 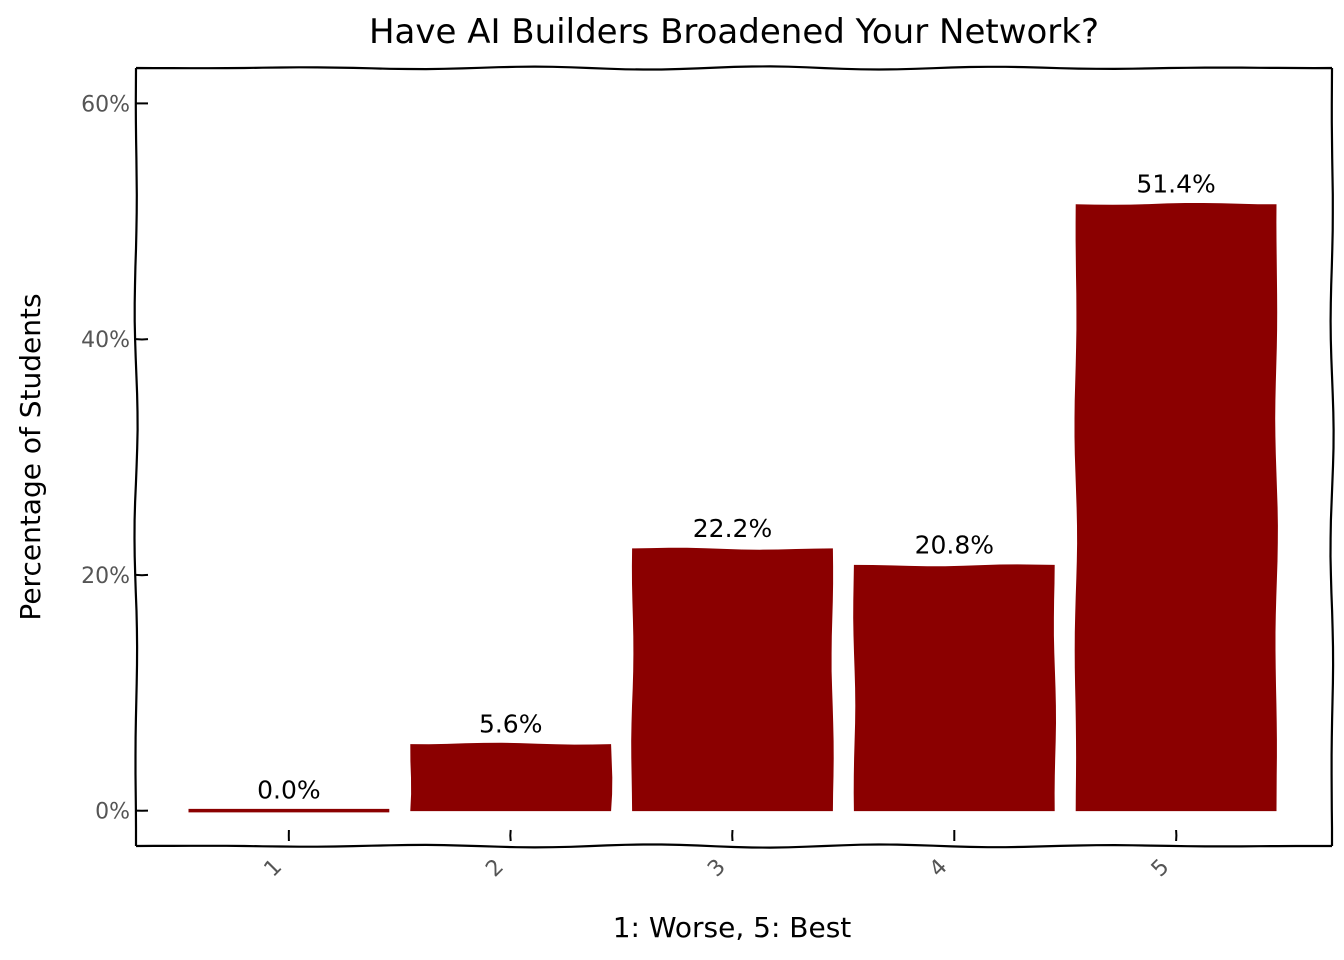 What do you see at coordinates (105, 576) in the screenshot?
I see `y-tick-label: 20%` at bounding box center [105, 576].